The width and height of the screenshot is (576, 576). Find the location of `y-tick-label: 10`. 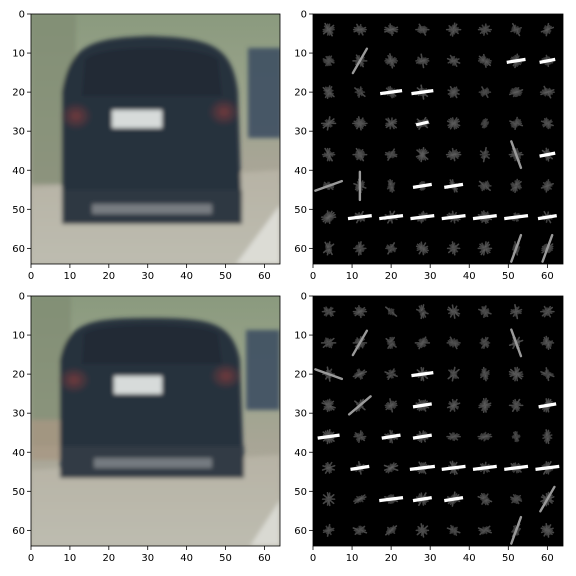

y-tick-label: 10 is located at coordinates (300, 336).